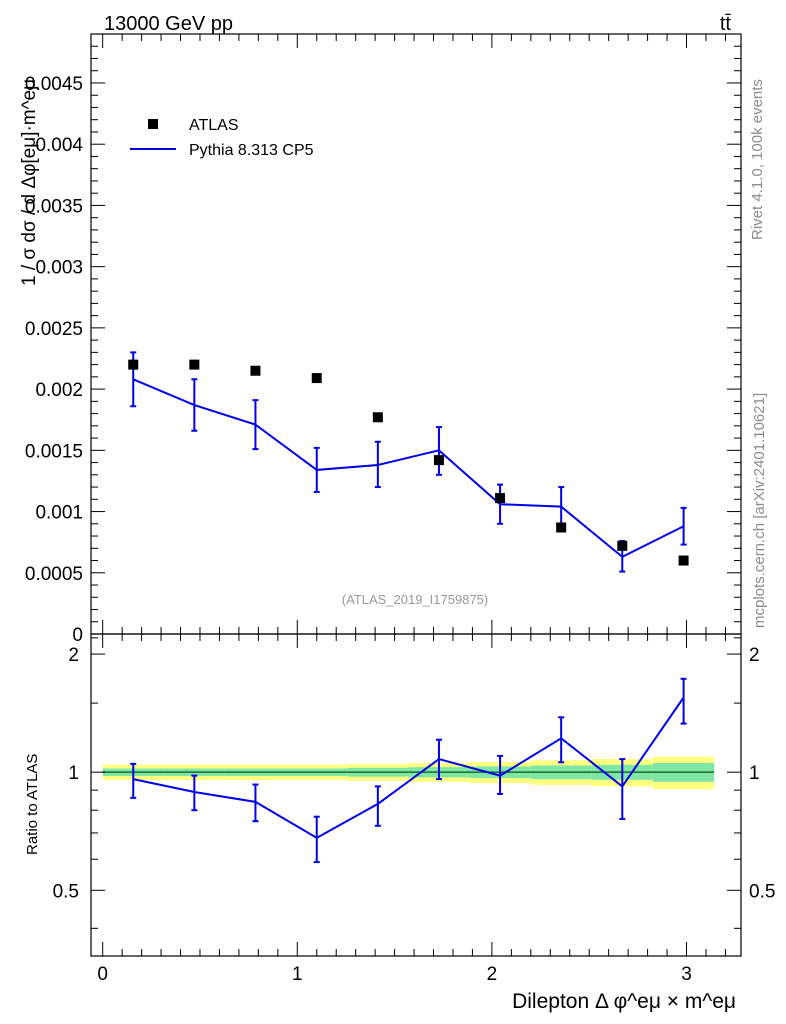  Describe the element at coordinates (624, 1001) in the screenshot. I see `x-axis-label: Dilepton Δ φ^eμ × m^eμ` at that location.